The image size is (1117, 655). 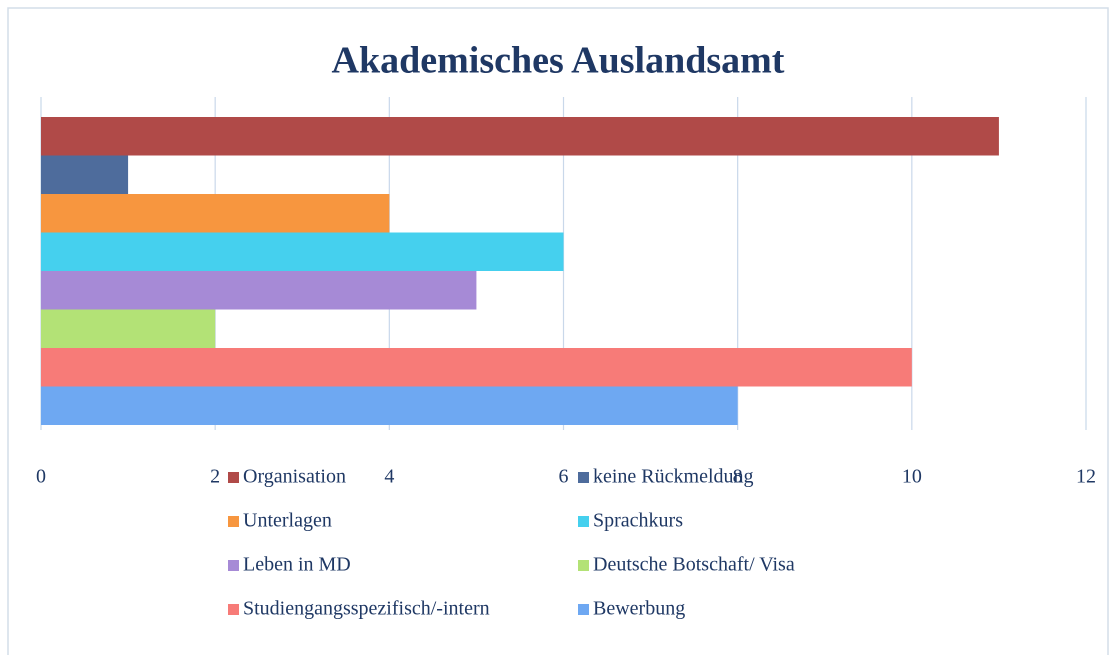 What do you see at coordinates (558, 61) in the screenshot?
I see `chart-title: Akademisches Auslandsamt` at bounding box center [558, 61].